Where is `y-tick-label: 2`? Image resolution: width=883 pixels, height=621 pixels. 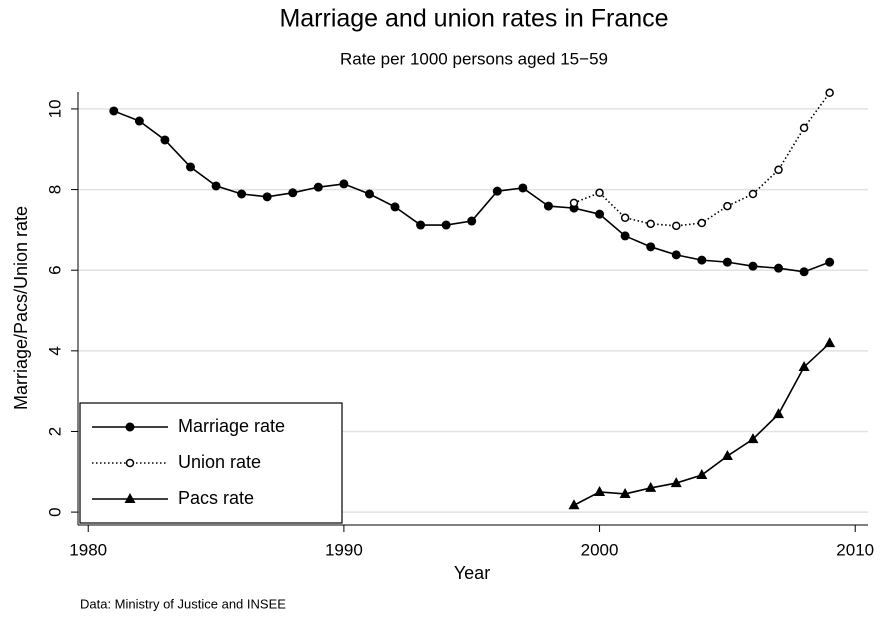 y-tick-label: 2 is located at coordinates (54, 431).